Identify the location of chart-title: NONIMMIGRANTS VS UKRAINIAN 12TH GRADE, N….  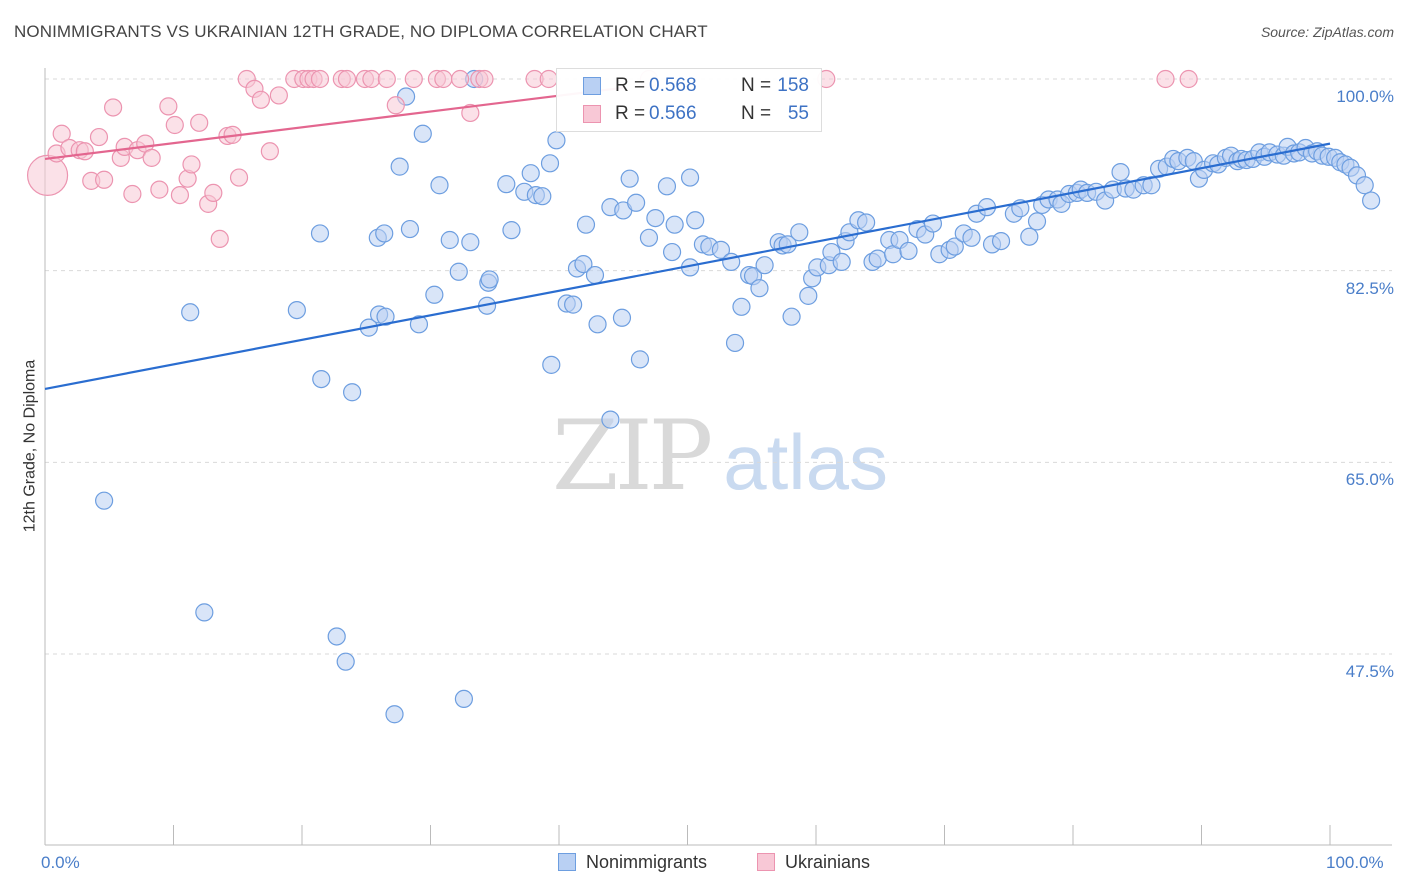
(361, 31).